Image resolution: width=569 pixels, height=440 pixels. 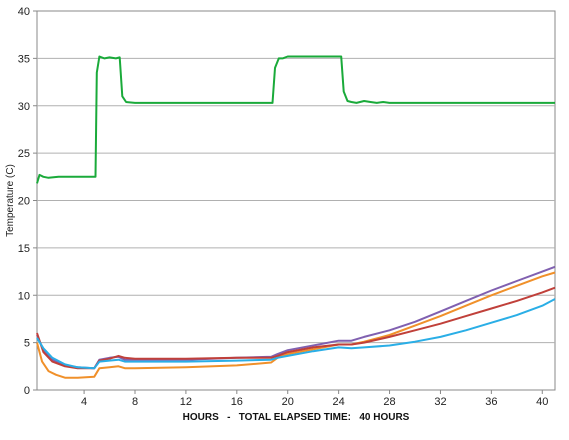 What do you see at coordinates (135, 402) in the screenshot?
I see `x-tick-label: 8` at bounding box center [135, 402].